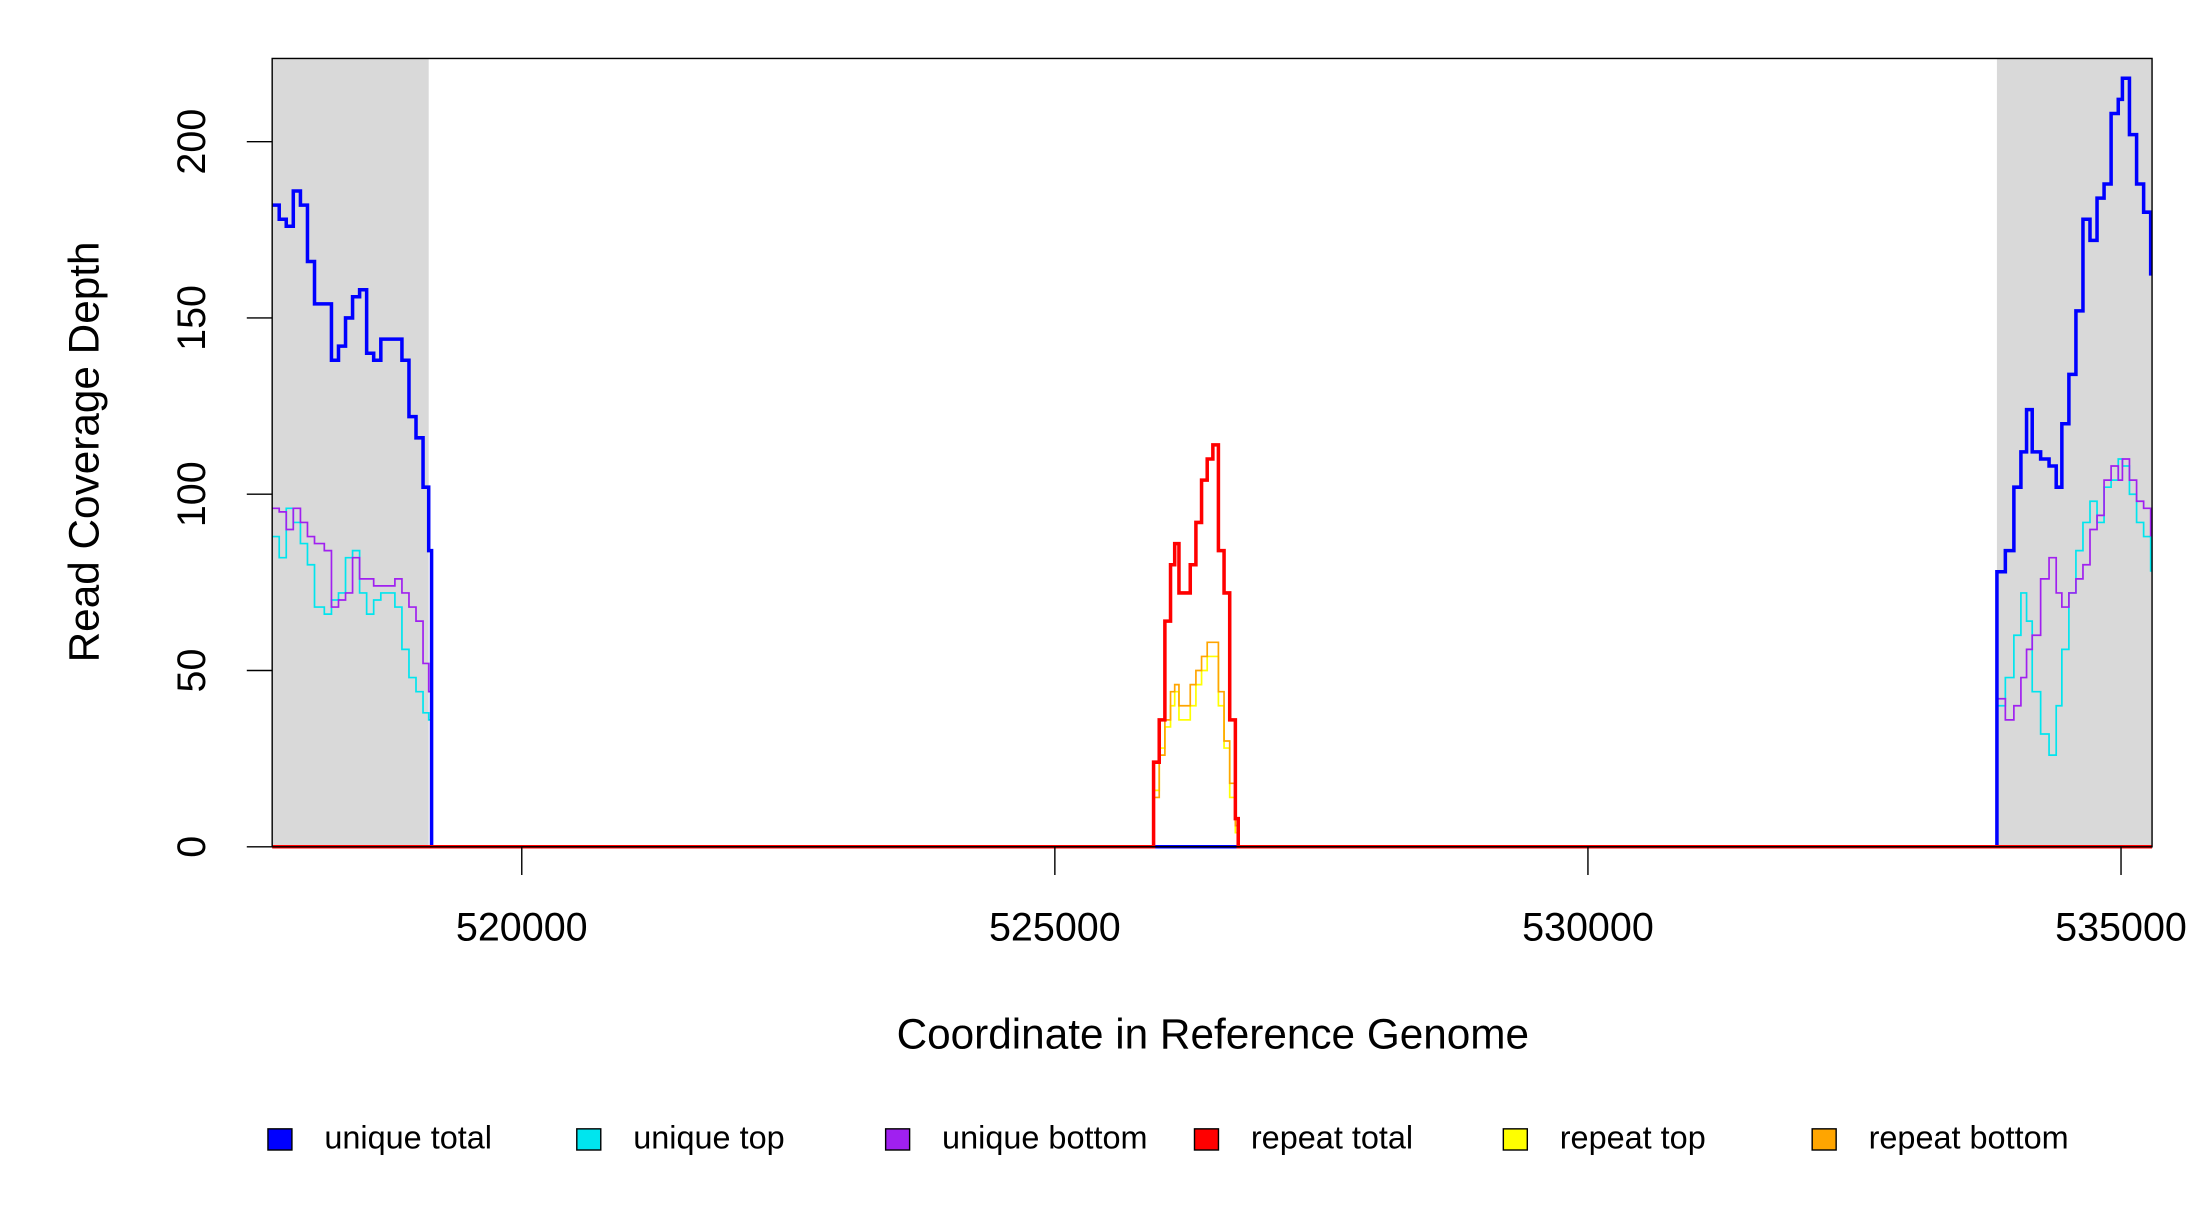 This screenshot has width=2200, height=1205. What do you see at coordinates (1055, 927) in the screenshot?
I see `x-tick-label: 525000` at bounding box center [1055, 927].